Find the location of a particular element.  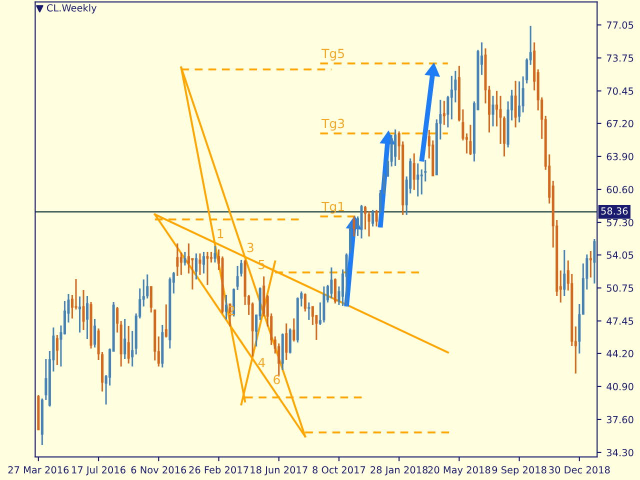

ref-line-label: 58.36 is located at coordinates (614, 211).